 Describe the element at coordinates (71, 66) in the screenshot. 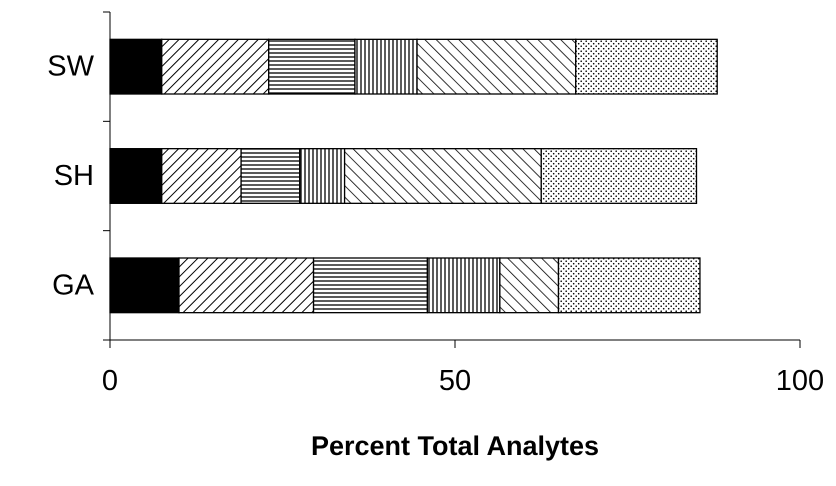

I see `y-tick-label: SW` at that location.